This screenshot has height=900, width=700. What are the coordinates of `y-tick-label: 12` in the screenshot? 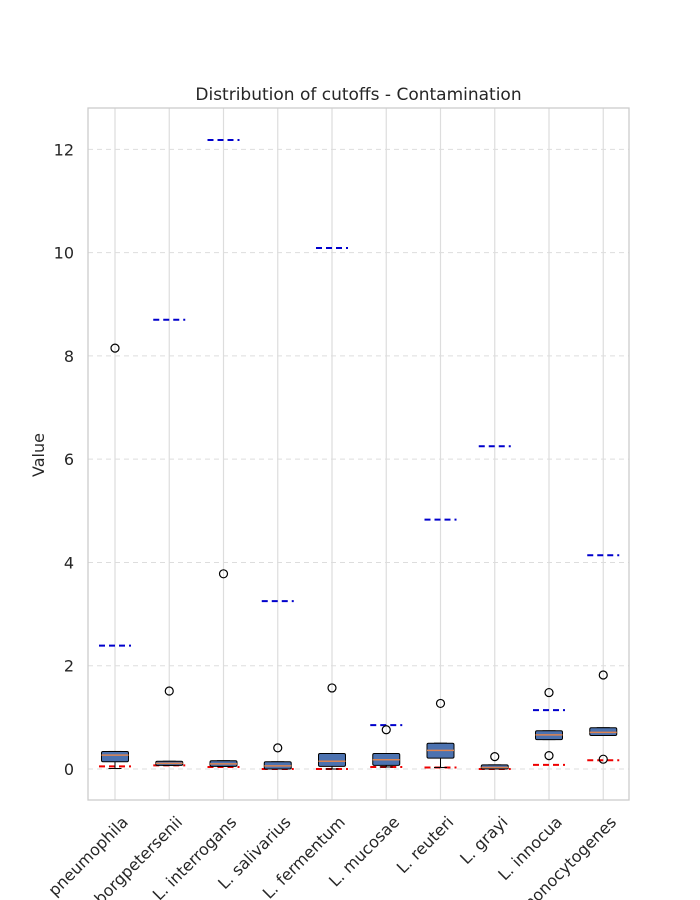 It's located at (64, 149).